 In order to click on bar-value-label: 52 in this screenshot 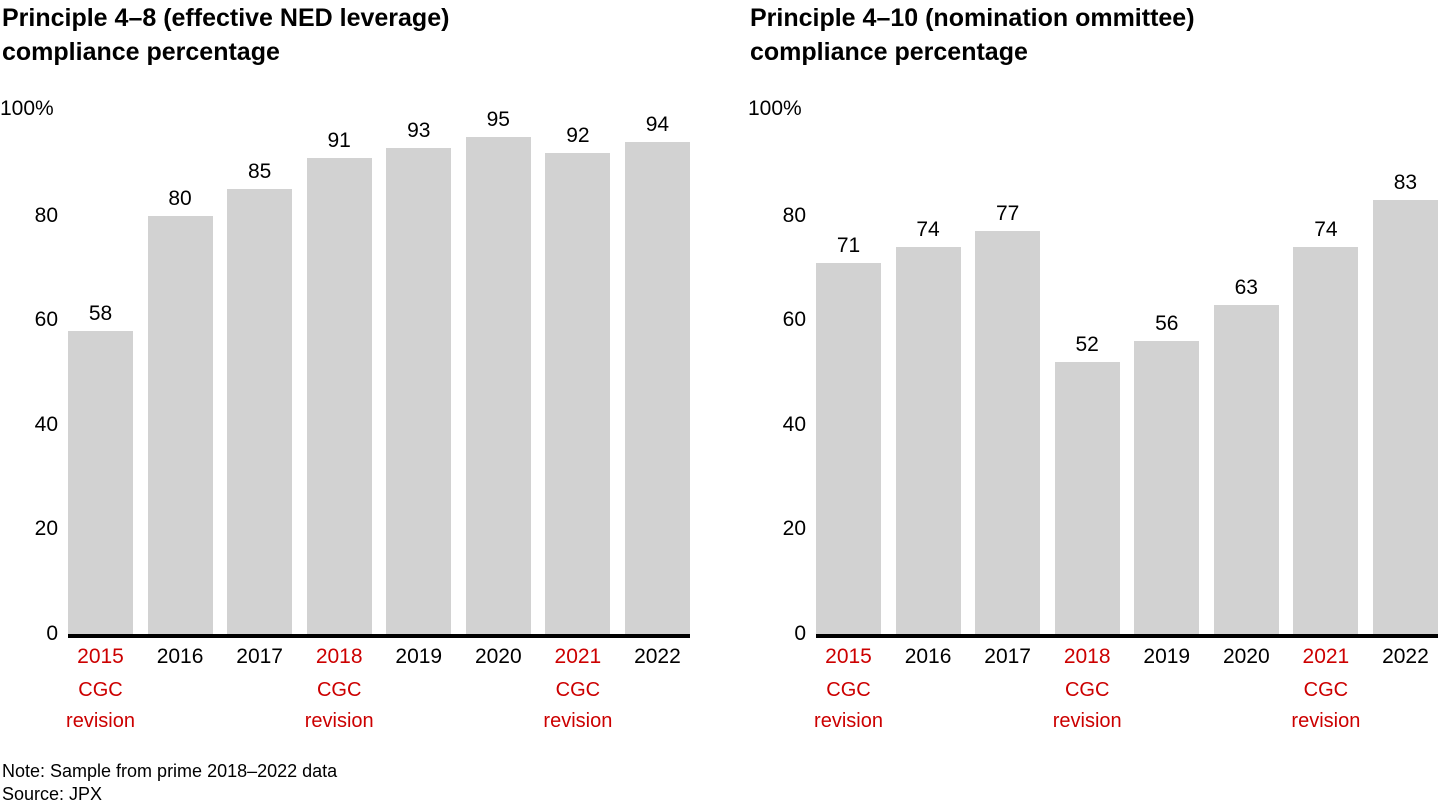, I will do `click(1087, 345)`.